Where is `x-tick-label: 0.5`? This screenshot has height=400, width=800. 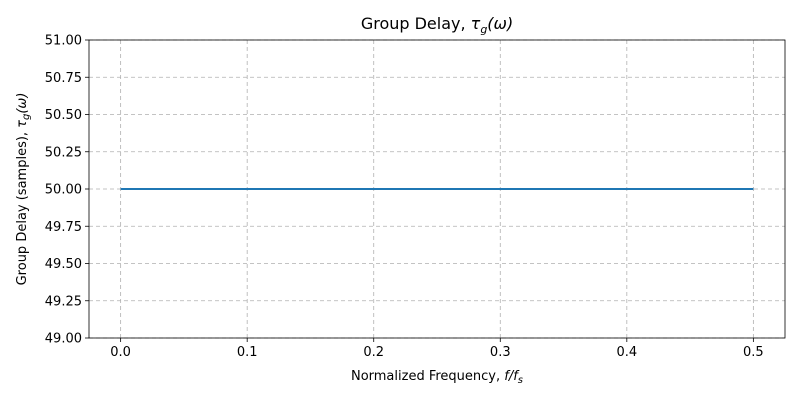
x-tick-label: 0.5 is located at coordinates (753, 352).